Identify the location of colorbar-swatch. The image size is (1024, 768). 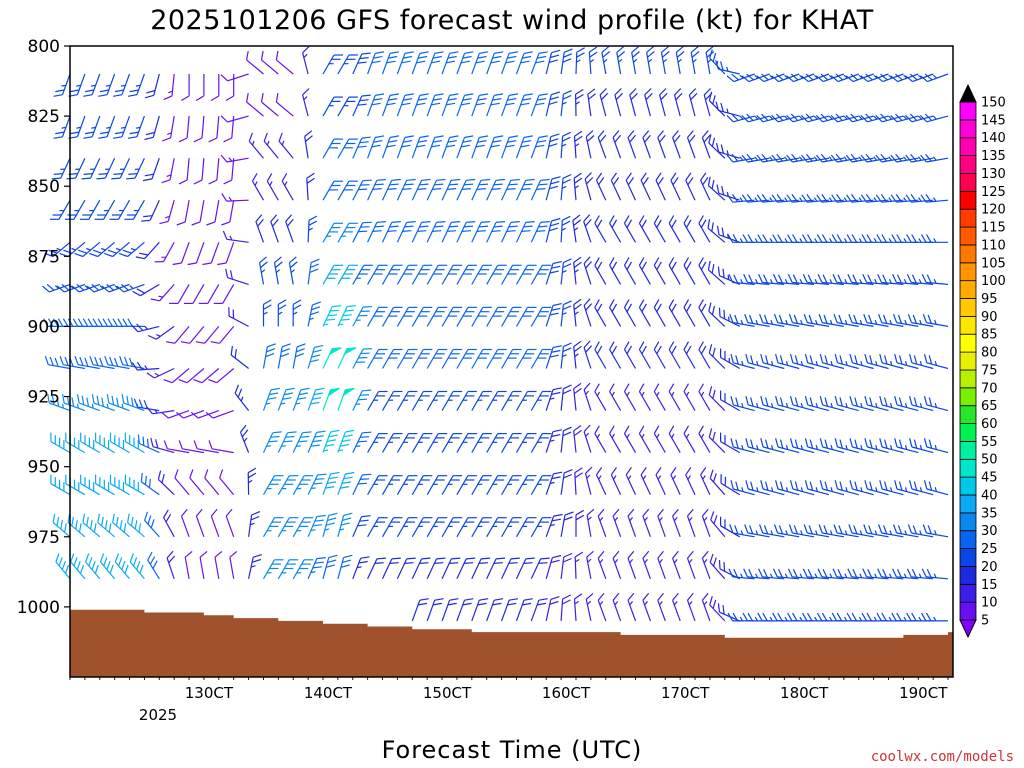
(968, 593).